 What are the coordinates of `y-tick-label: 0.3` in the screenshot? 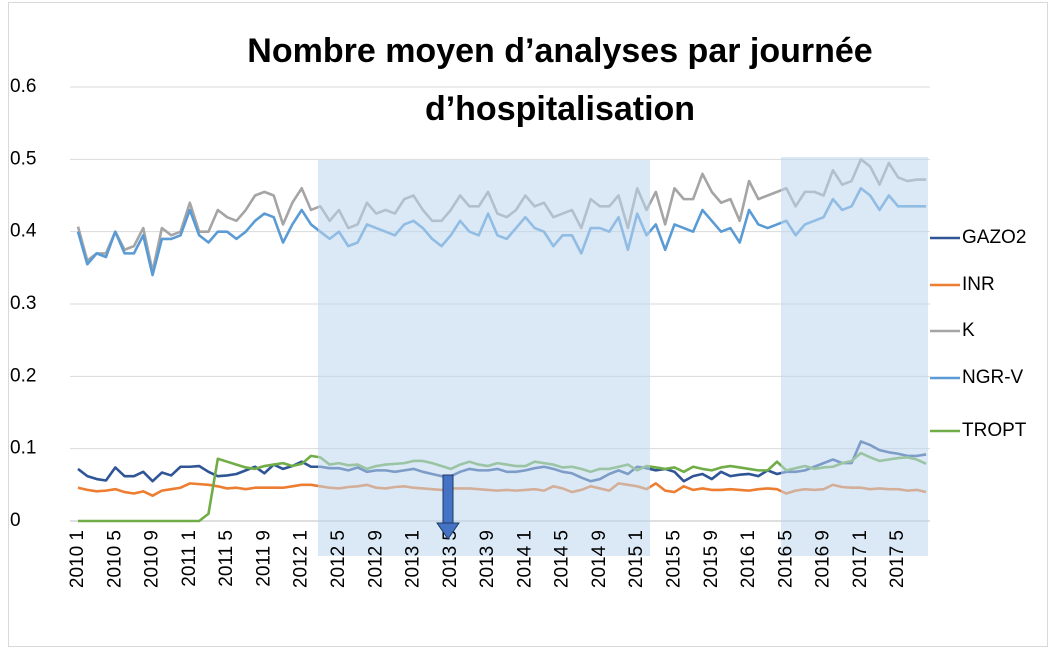 It's located at (23, 303).